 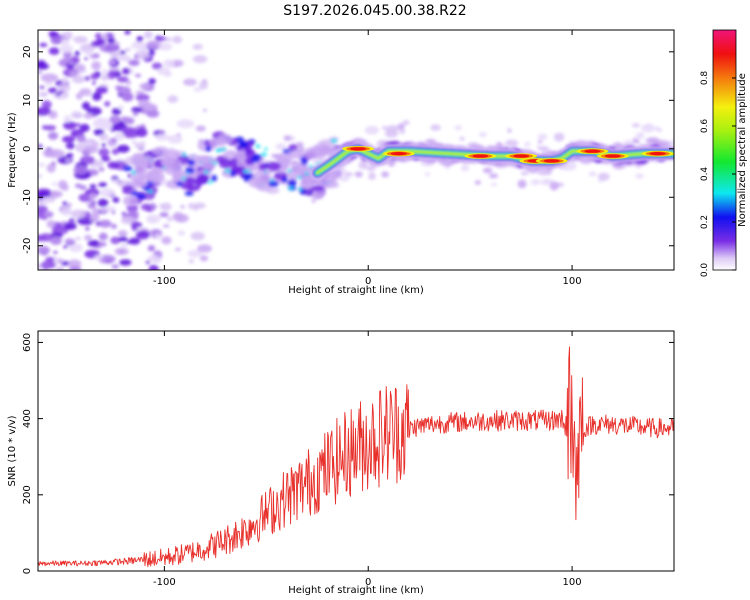 I want to click on spectrogram-ylabel: Frequency (Hz), so click(x=12, y=150).